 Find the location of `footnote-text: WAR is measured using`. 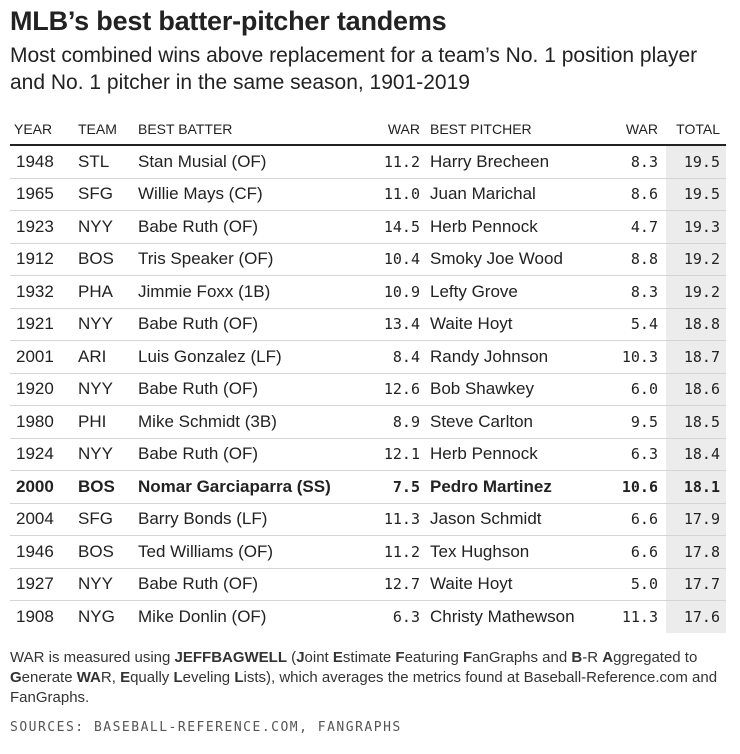

footnote-text: WAR is measured using is located at coordinates (92, 657).